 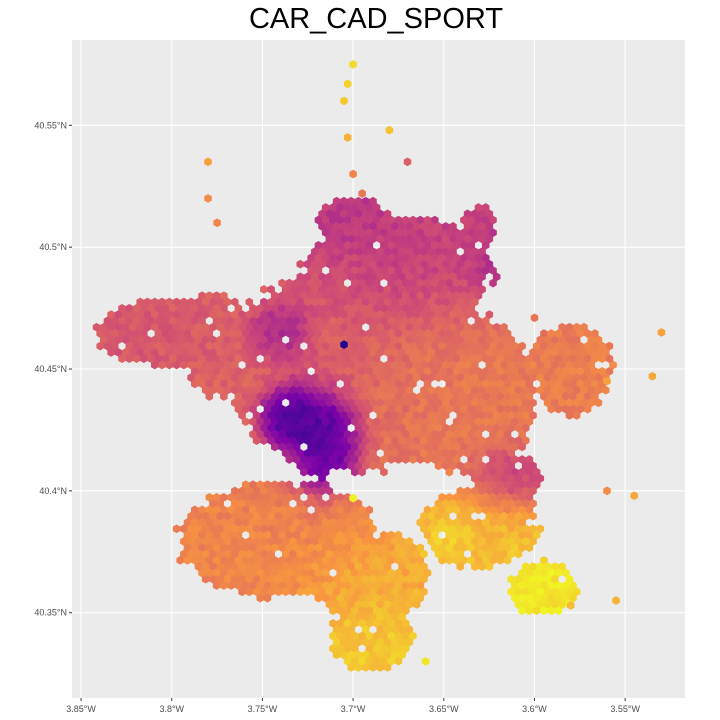 I want to click on y-tick-label: 40.5°N, so click(x=53, y=247).